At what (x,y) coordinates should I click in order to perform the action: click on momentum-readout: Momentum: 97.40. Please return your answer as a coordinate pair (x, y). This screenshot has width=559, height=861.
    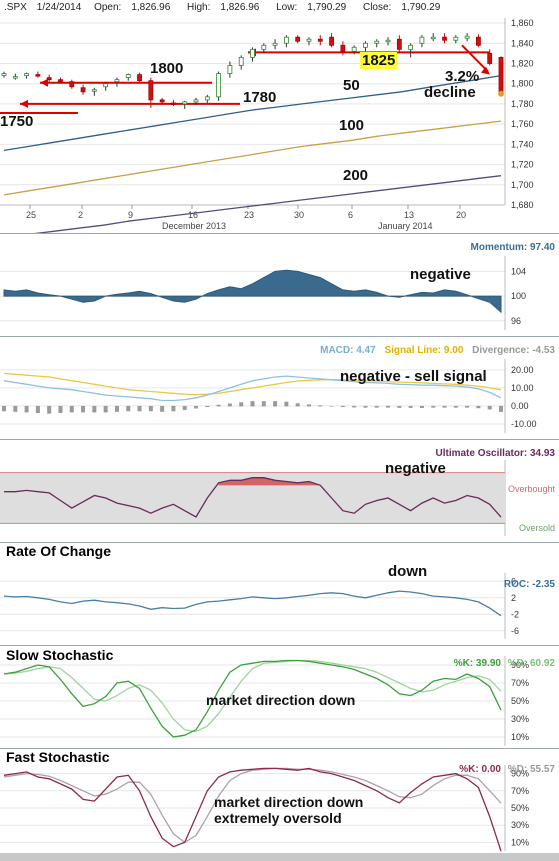
    Looking at the image, I should click on (513, 247).